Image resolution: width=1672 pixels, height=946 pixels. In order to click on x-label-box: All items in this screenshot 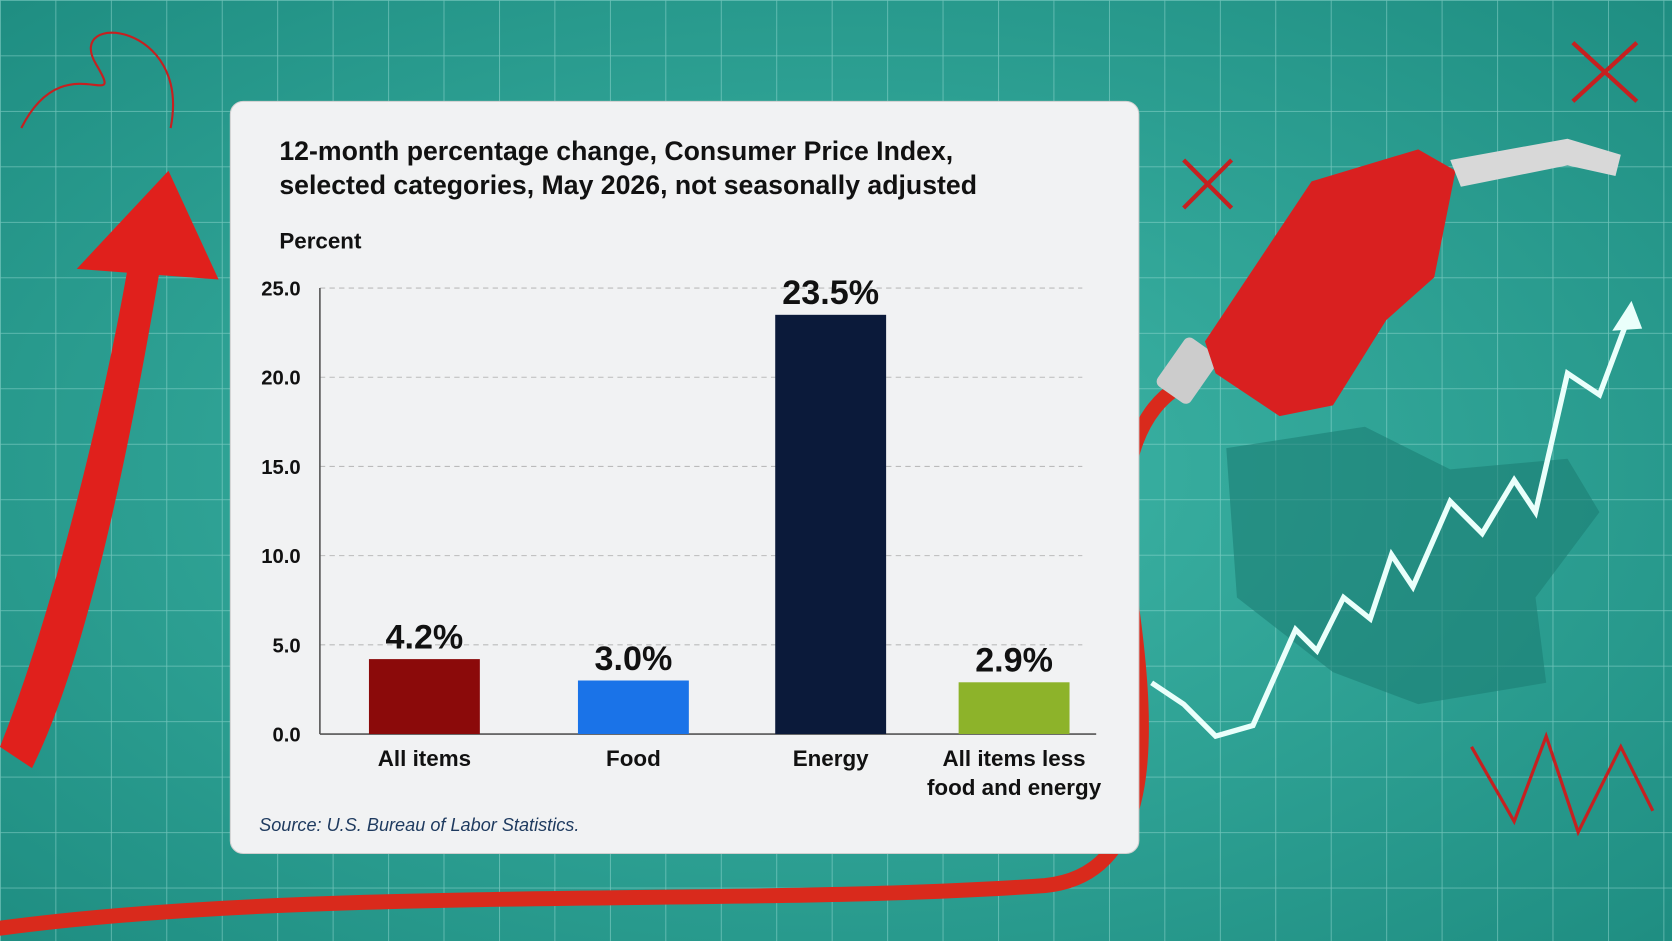, I will do `click(424, 759)`.